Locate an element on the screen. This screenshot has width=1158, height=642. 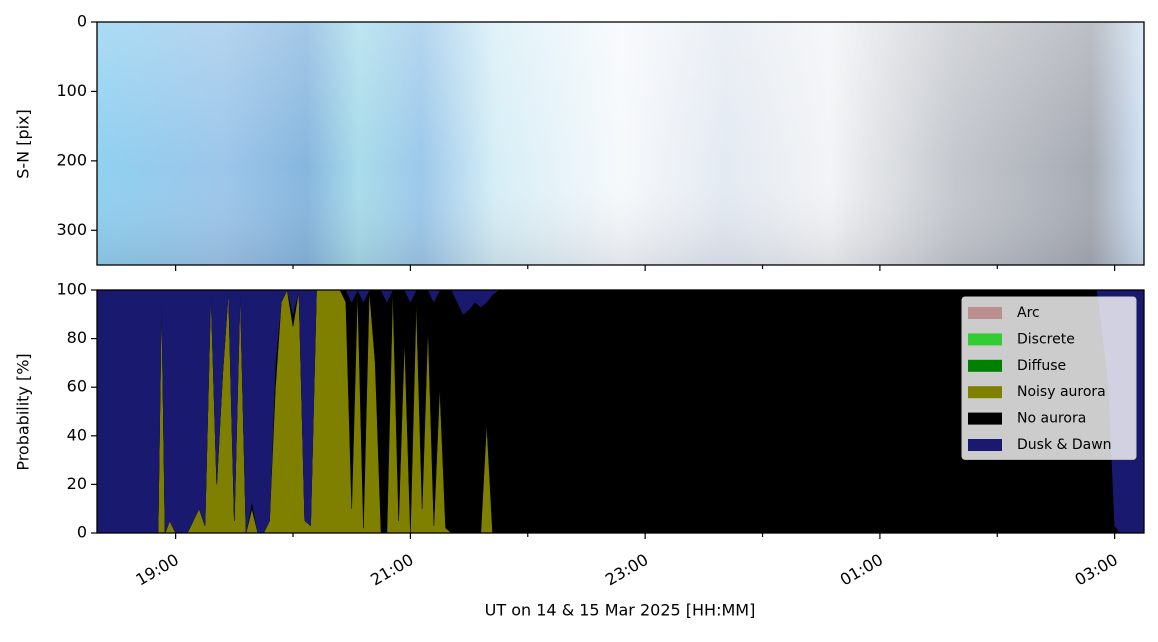
y-tick-label: 40 is located at coordinates (77, 434).